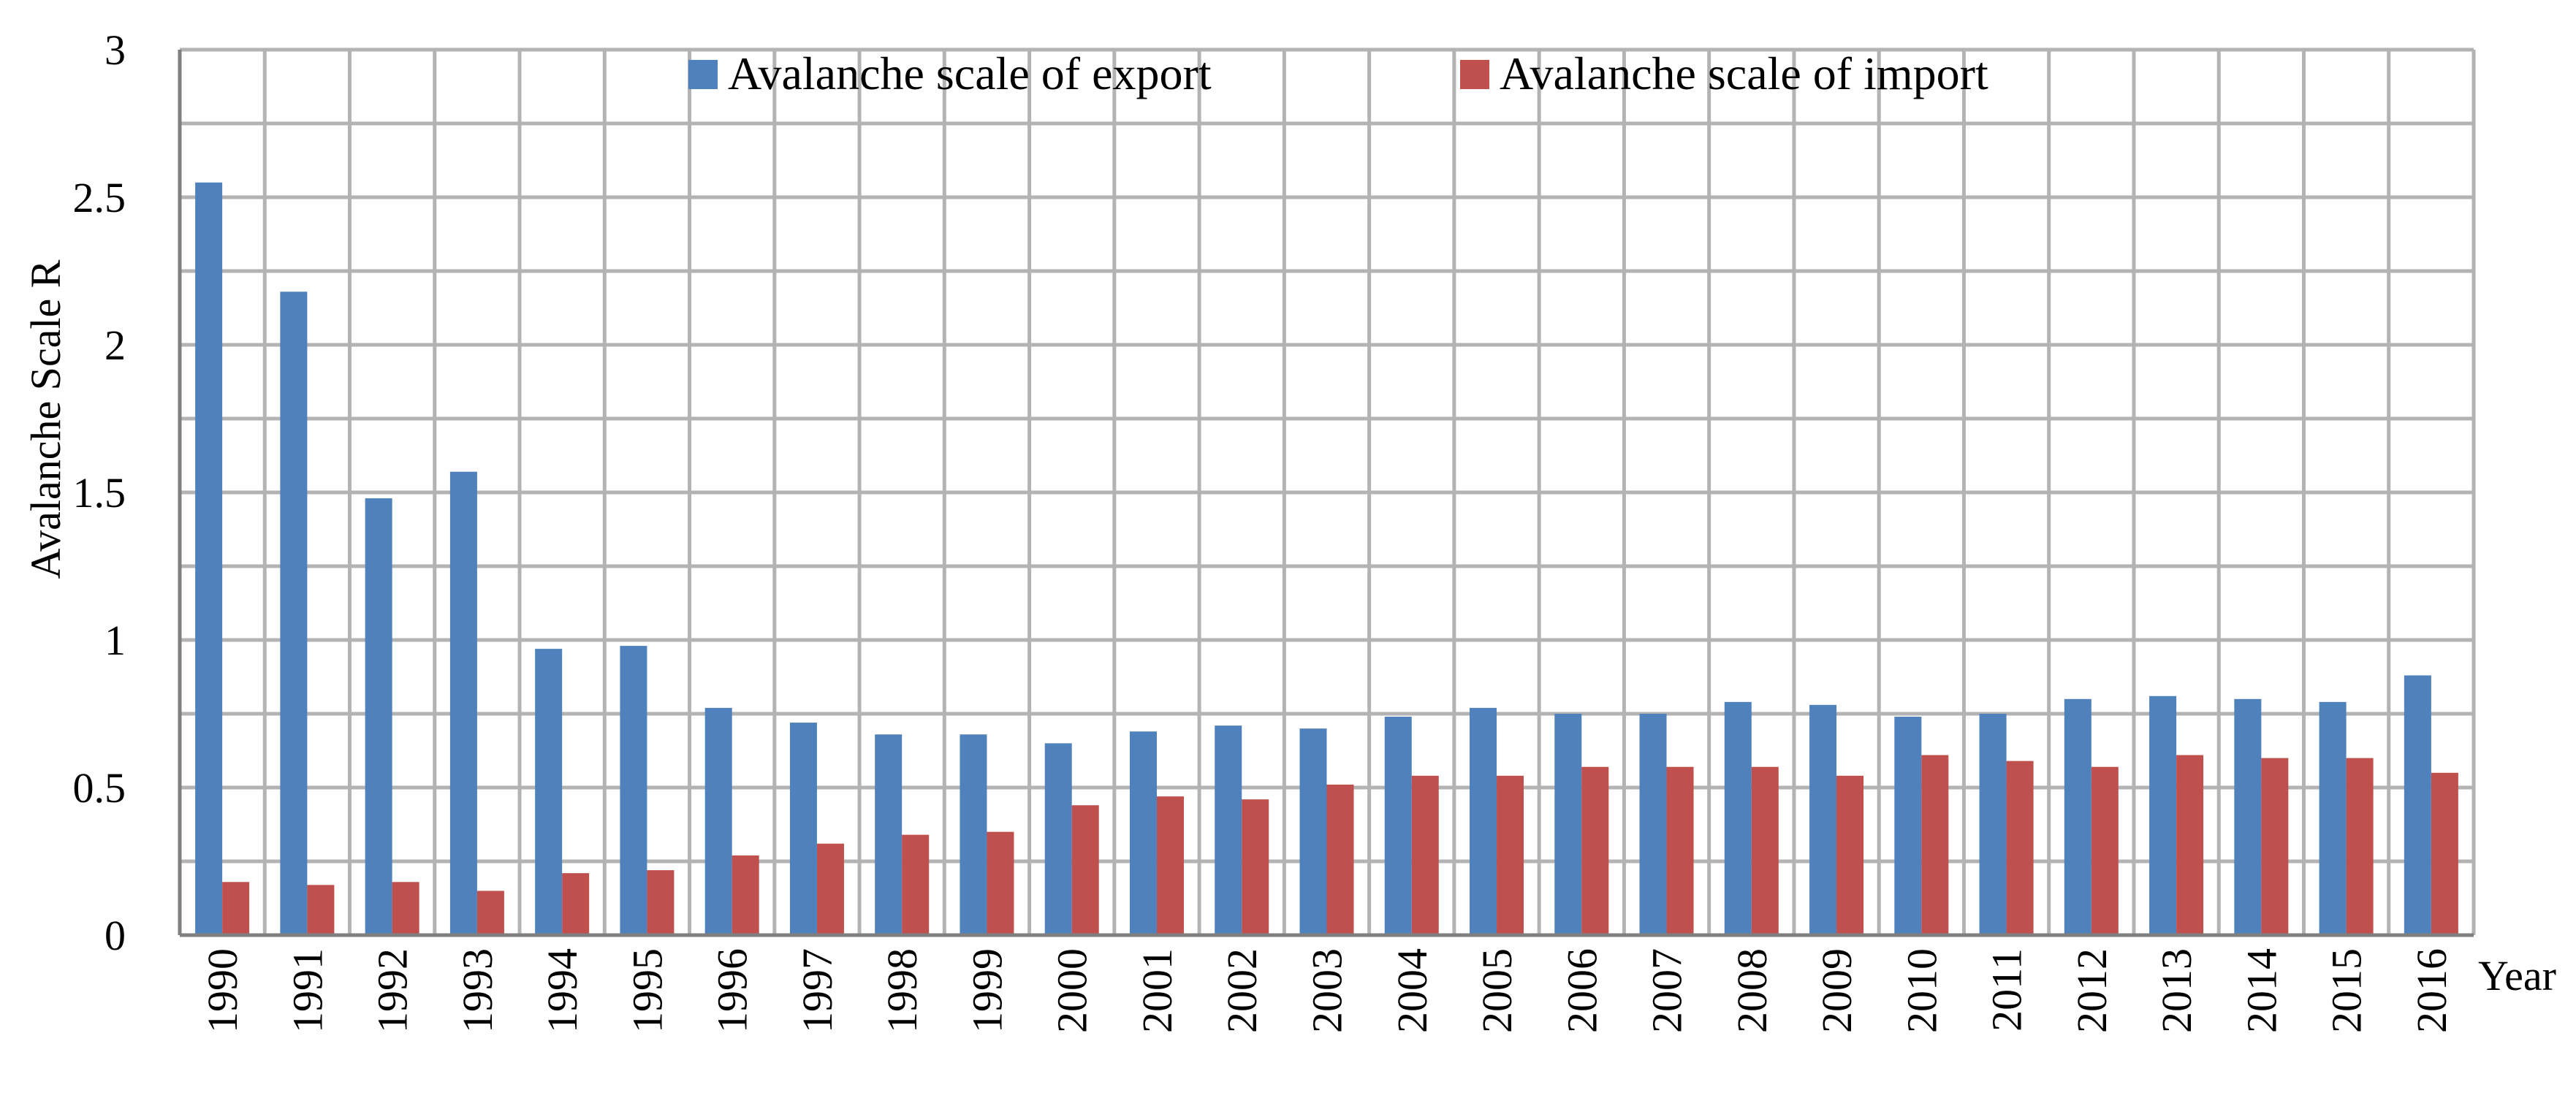  I want to click on x-tick-label: 2011, so click(2007, 990).